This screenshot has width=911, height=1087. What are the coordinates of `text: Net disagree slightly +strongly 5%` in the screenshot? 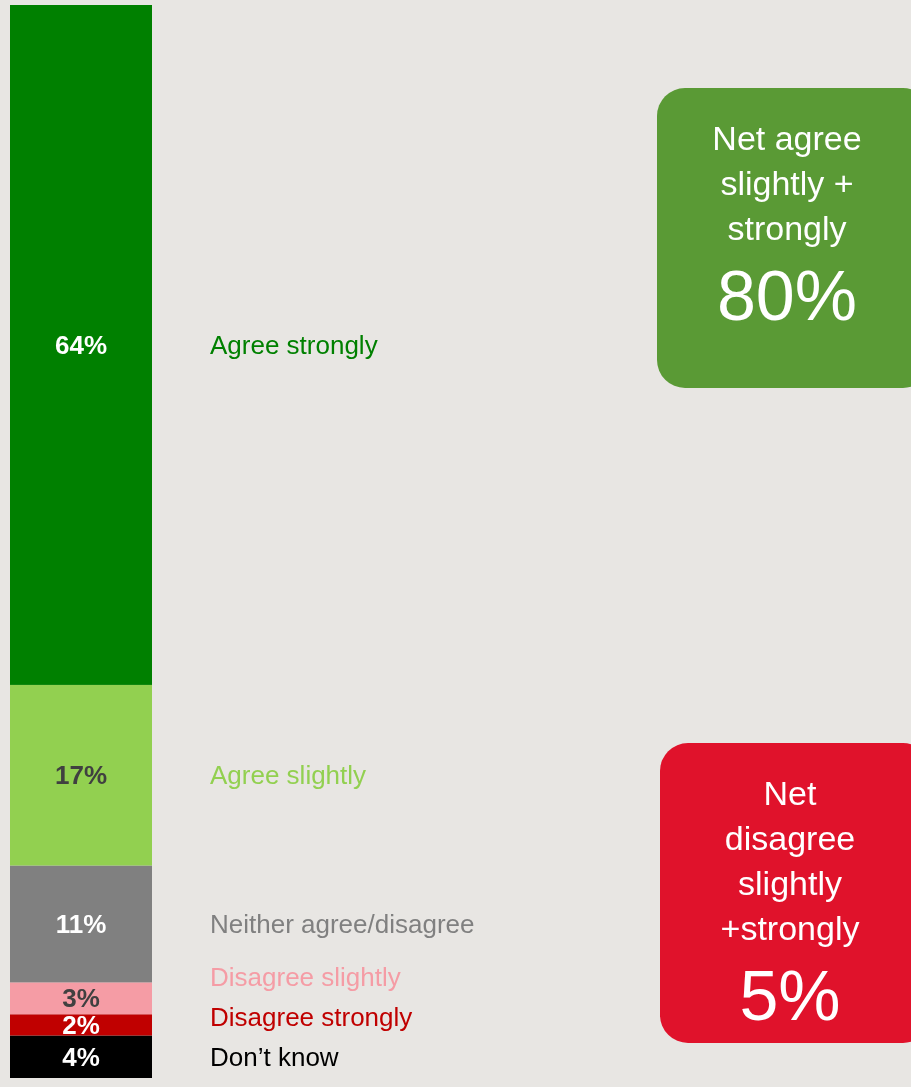 It's located at (790, 904).